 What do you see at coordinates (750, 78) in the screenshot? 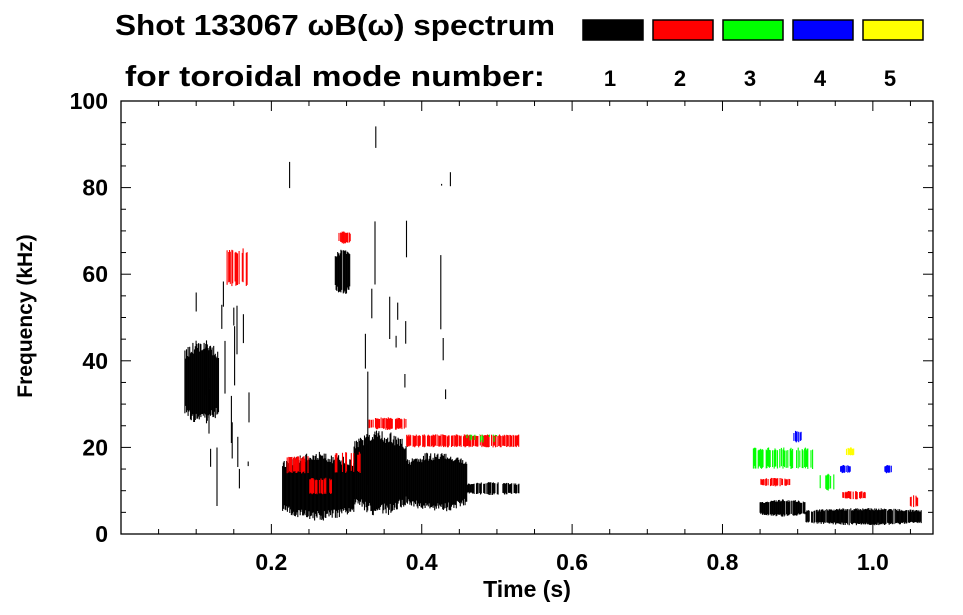
I see `legend-label-mode-3: 3` at bounding box center [750, 78].